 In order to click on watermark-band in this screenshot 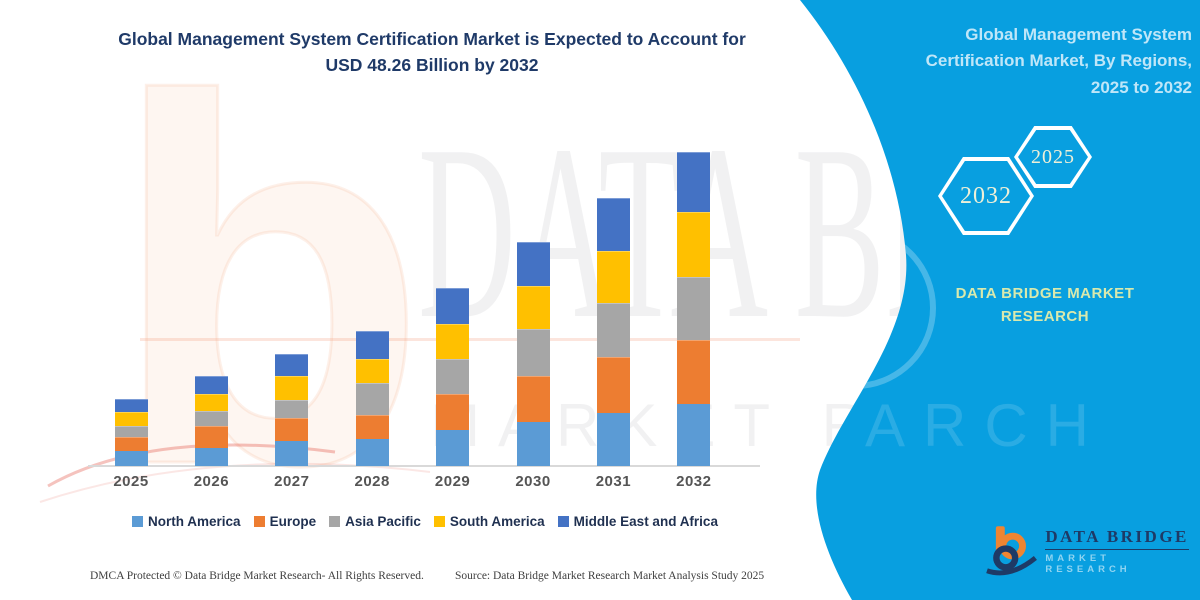, I will do `click(470, 339)`.